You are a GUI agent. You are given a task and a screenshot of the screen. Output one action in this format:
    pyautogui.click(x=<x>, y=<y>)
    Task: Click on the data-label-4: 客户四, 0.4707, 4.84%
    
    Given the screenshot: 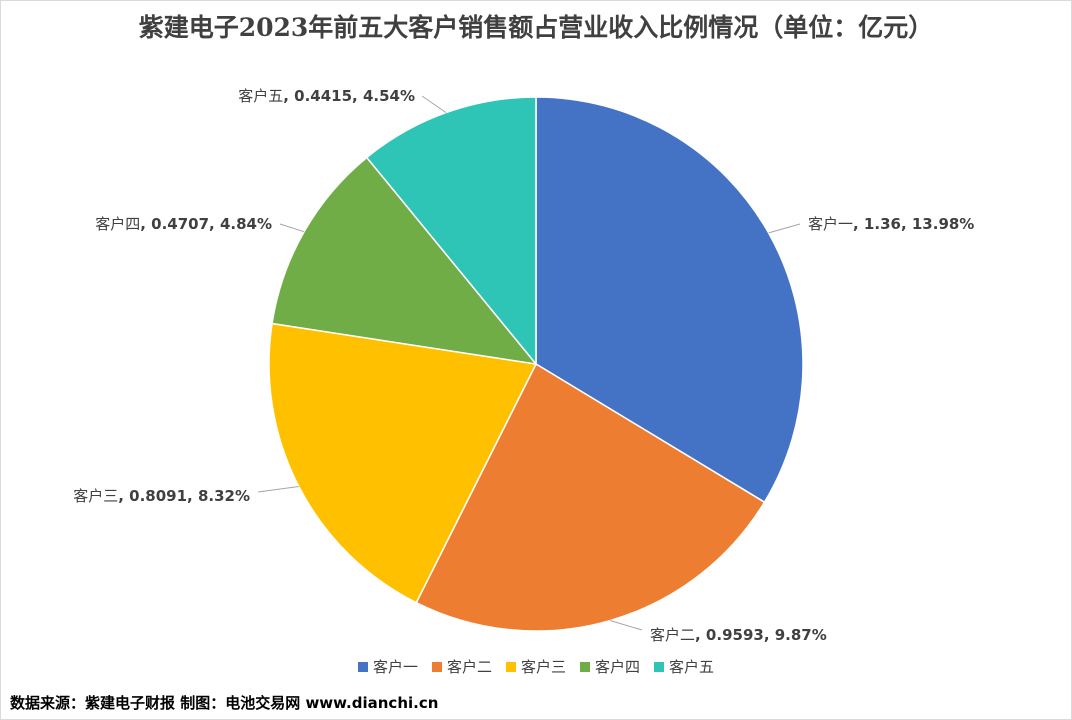 What is the action you would take?
    pyautogui.click(x=183, y=224)
    